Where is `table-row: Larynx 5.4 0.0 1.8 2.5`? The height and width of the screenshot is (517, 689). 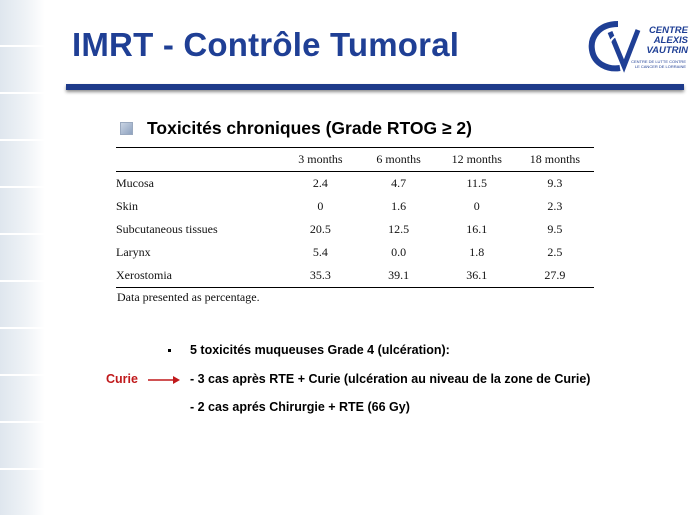 table-row: Larynx 5.4 0.0 1.8 2.5 is located at coordinates (355, 252).